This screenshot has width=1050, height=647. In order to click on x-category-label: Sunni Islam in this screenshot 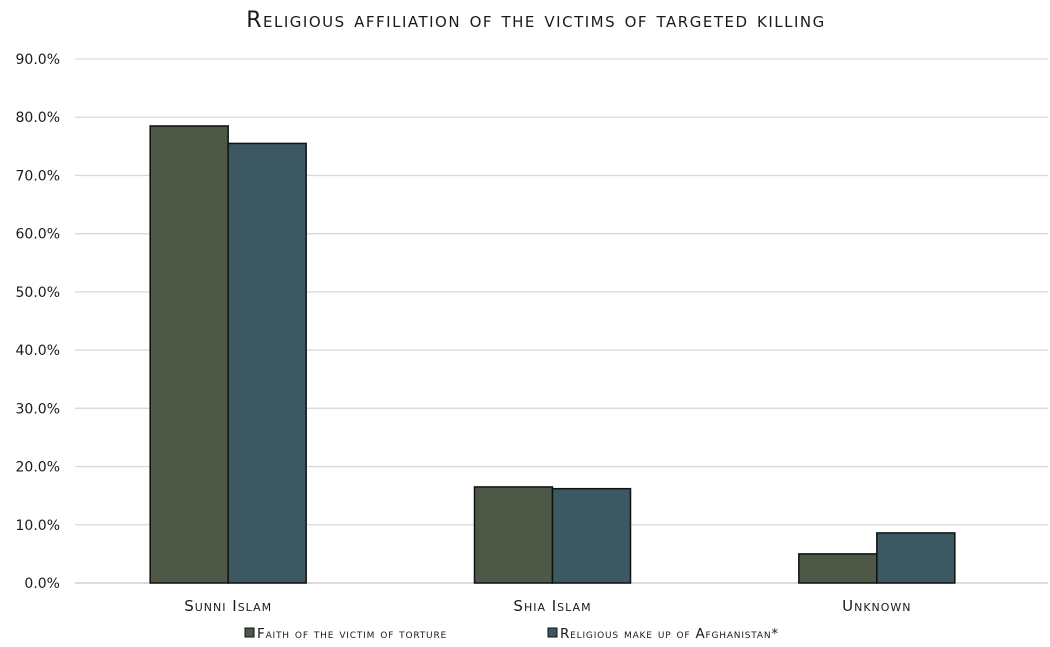, I will do `click(228, 606)`.